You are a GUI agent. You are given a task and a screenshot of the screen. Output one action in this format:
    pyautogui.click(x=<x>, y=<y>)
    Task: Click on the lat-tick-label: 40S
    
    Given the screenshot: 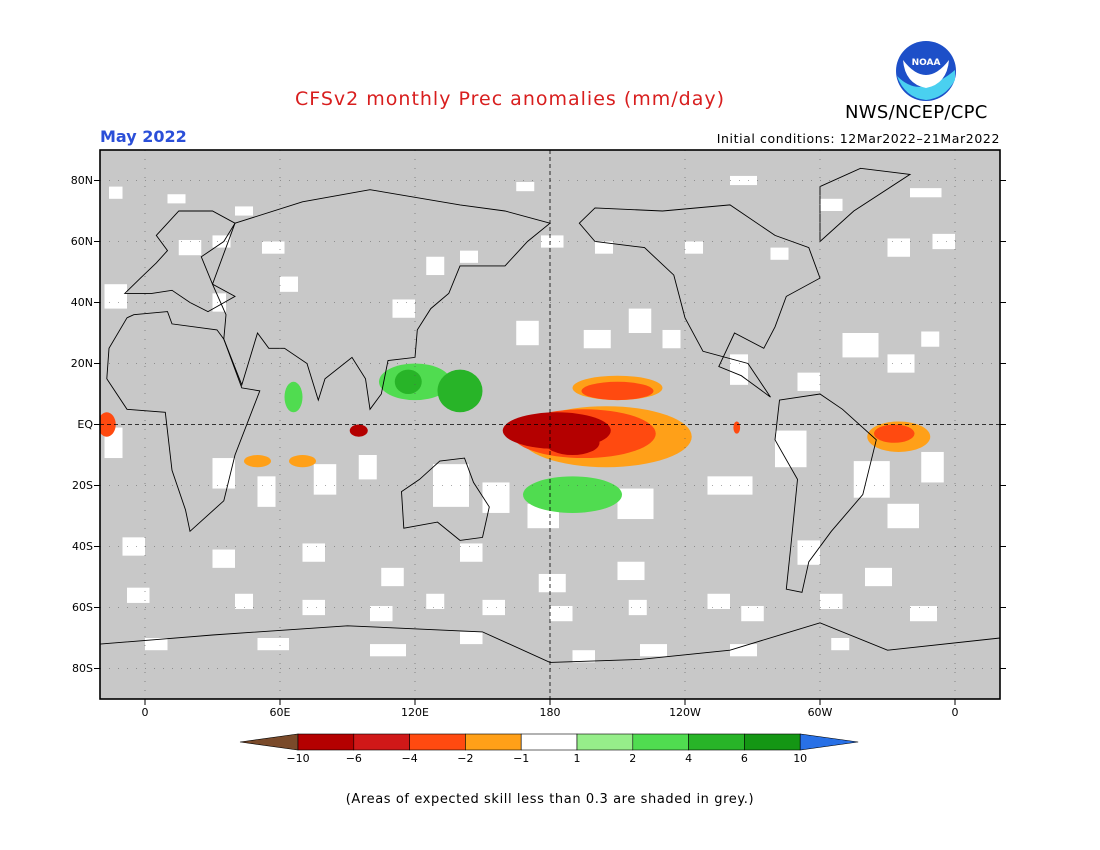 What is the action you would take?
    pyautogui.click(x=82, y=546)
    